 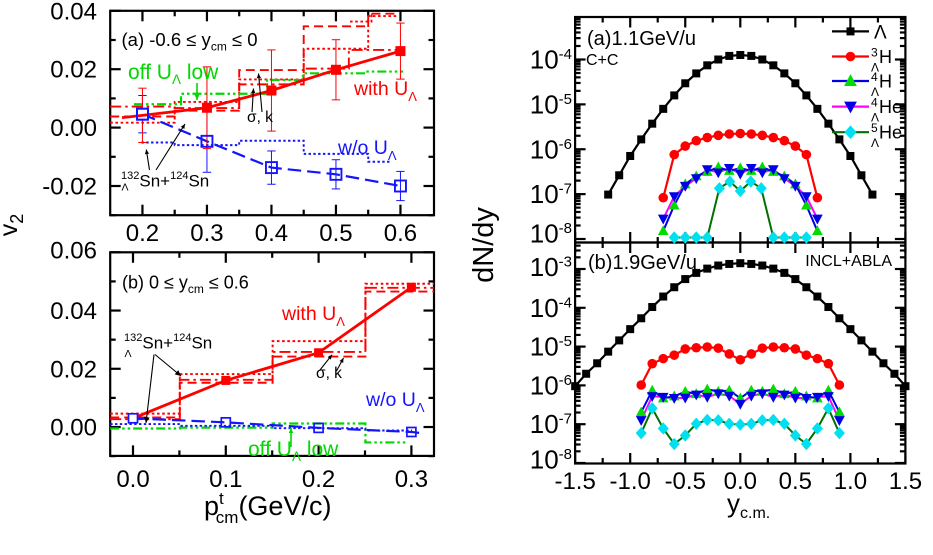 I want to click on svg-text:4ΛH: 4 ΛH, so click(x=881, y=84).